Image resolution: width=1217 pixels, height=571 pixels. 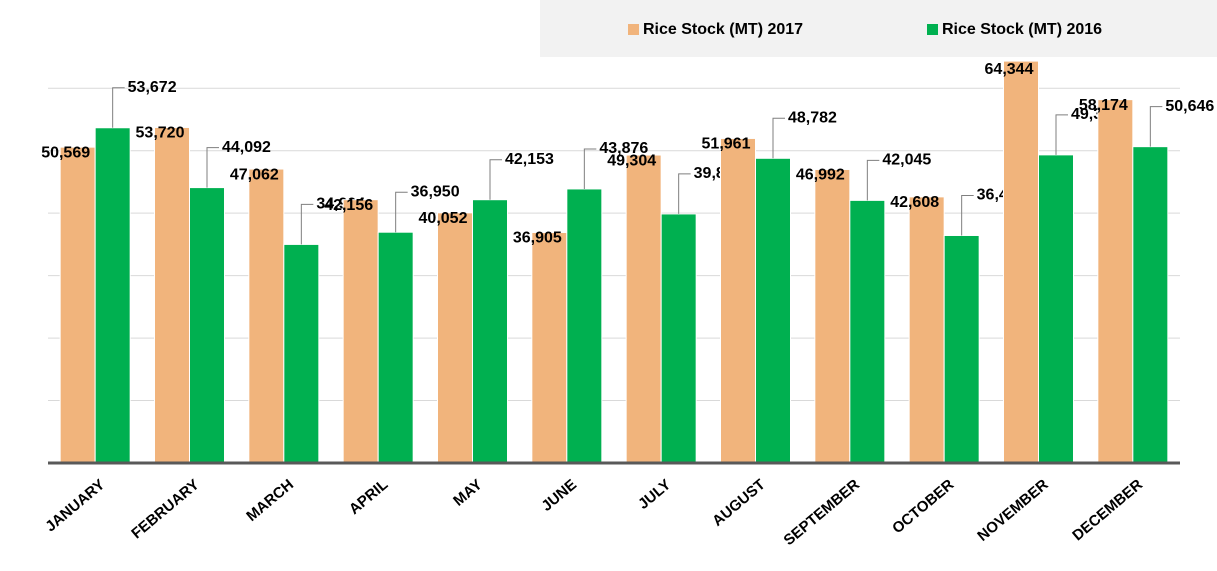 I want to click on x-tick-label: MAY, so click(x=467, y=493).